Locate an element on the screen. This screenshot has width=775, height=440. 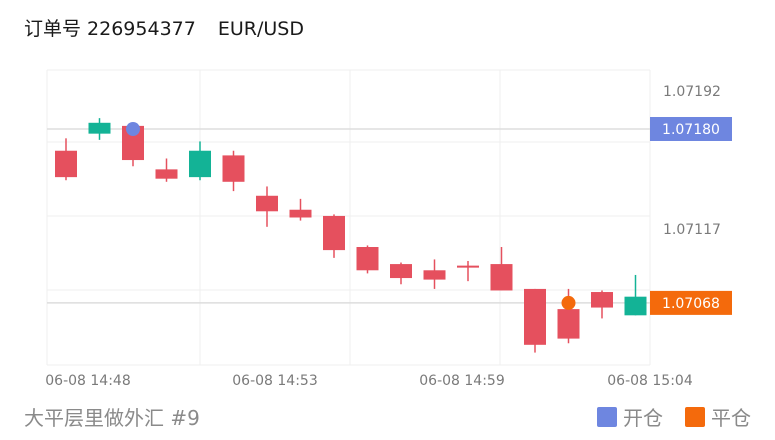
x-tick-label: 06-08 15:04 is located at coordinates (650, 381).